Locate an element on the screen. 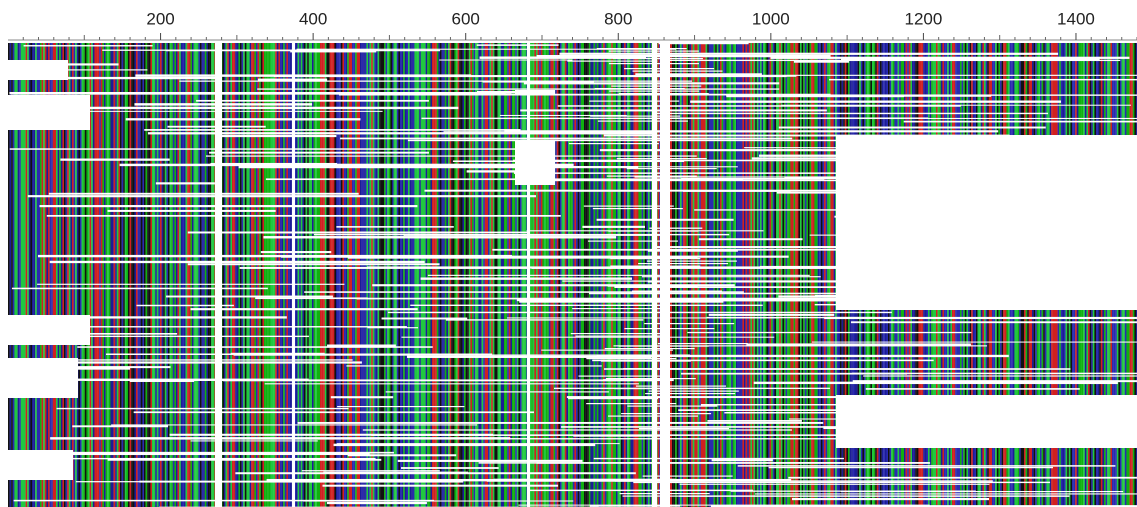  tick-label: 800 is located at coordinates (618, 18).